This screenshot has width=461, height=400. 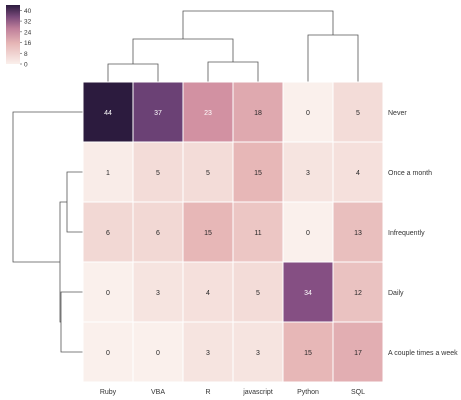 I want to click on column-dendrogram, so click(x=233, y=46).